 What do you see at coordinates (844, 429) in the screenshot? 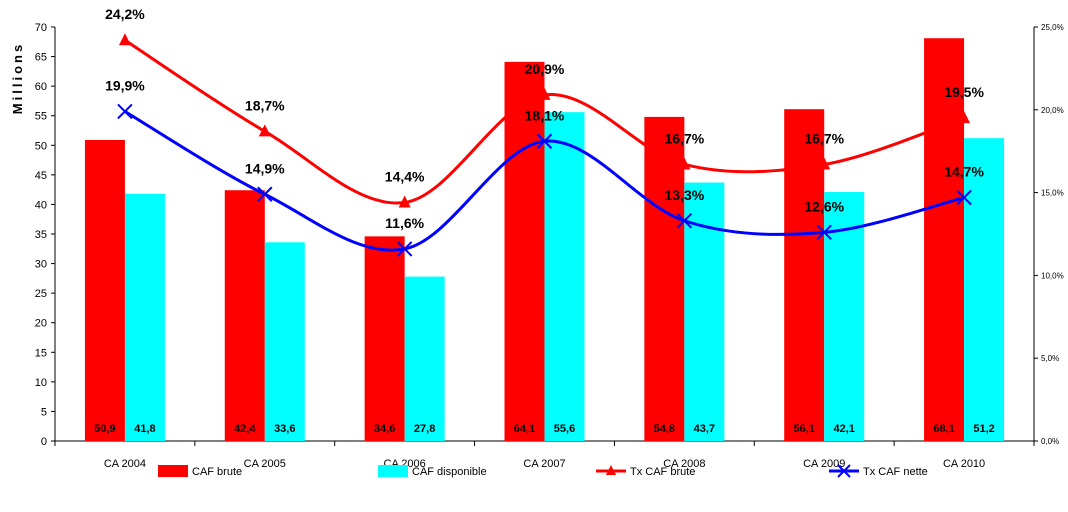
I see `bar-value-label: 42,1` at bounding box center [844, 429].